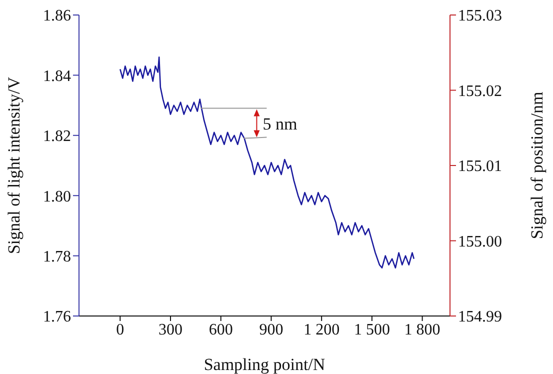  What do you see at coordinates (422, 329) in the screenshot?
I see `x-tick-label: 1 800` at bounding box center [422, 329].